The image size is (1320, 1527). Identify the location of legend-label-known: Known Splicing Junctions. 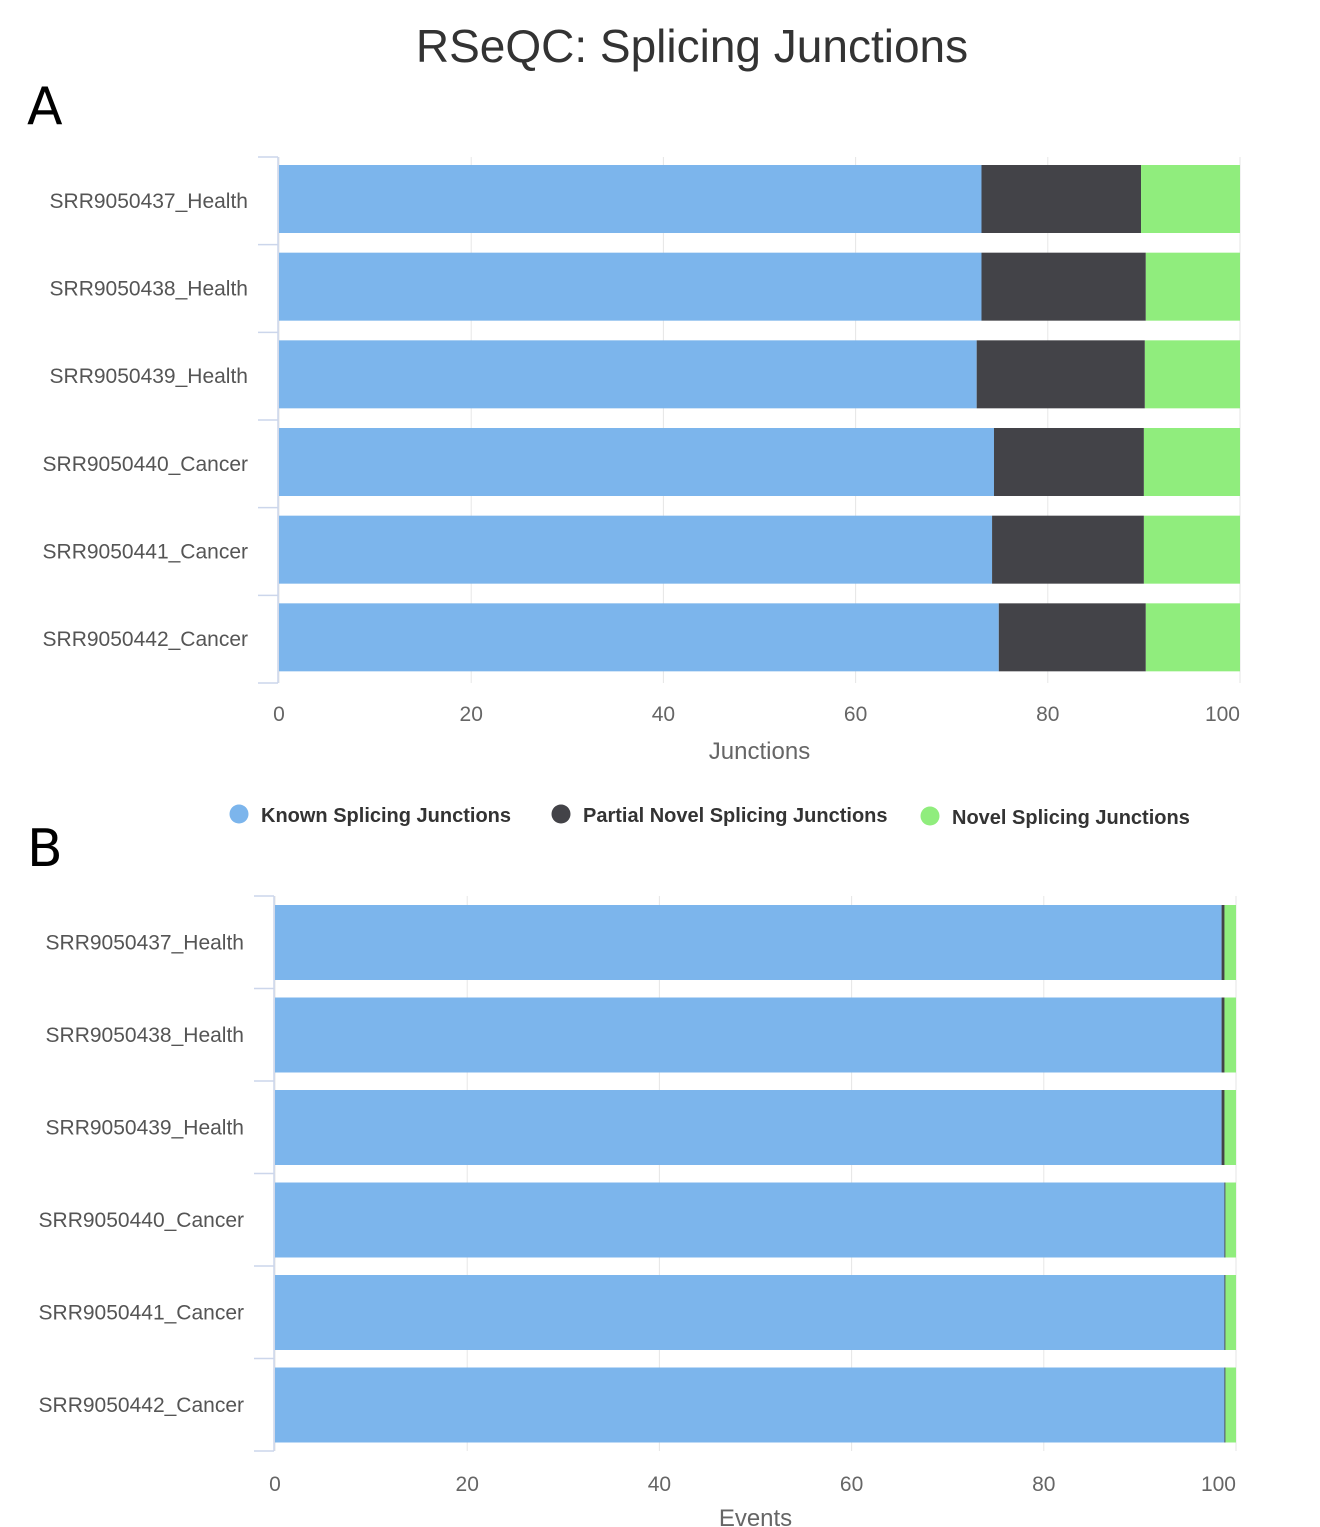
(386, 816).